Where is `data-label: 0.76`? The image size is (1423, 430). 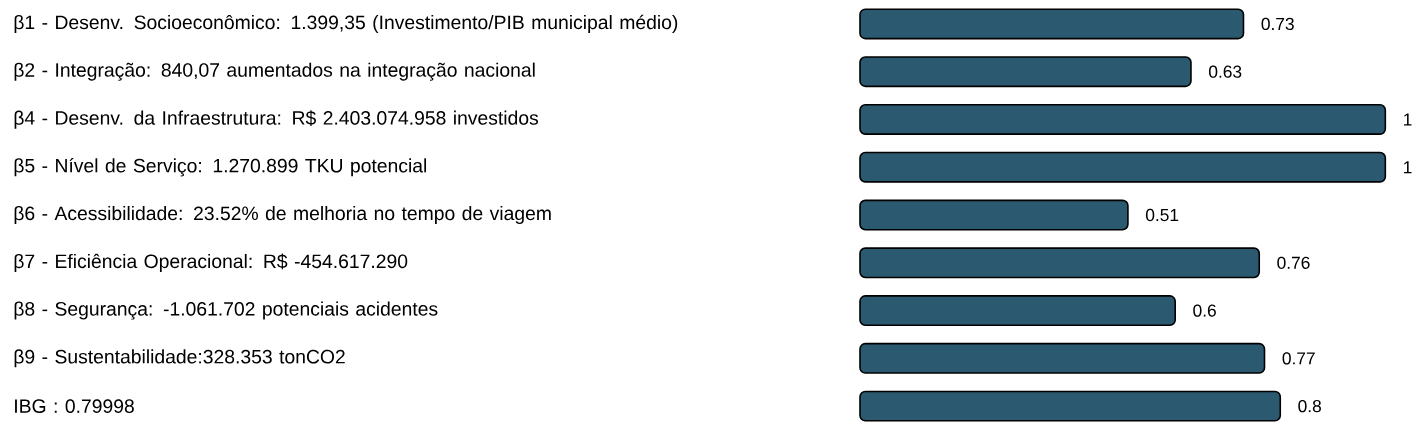
data-label: 0.76 is located at coordinates (1293, 262).